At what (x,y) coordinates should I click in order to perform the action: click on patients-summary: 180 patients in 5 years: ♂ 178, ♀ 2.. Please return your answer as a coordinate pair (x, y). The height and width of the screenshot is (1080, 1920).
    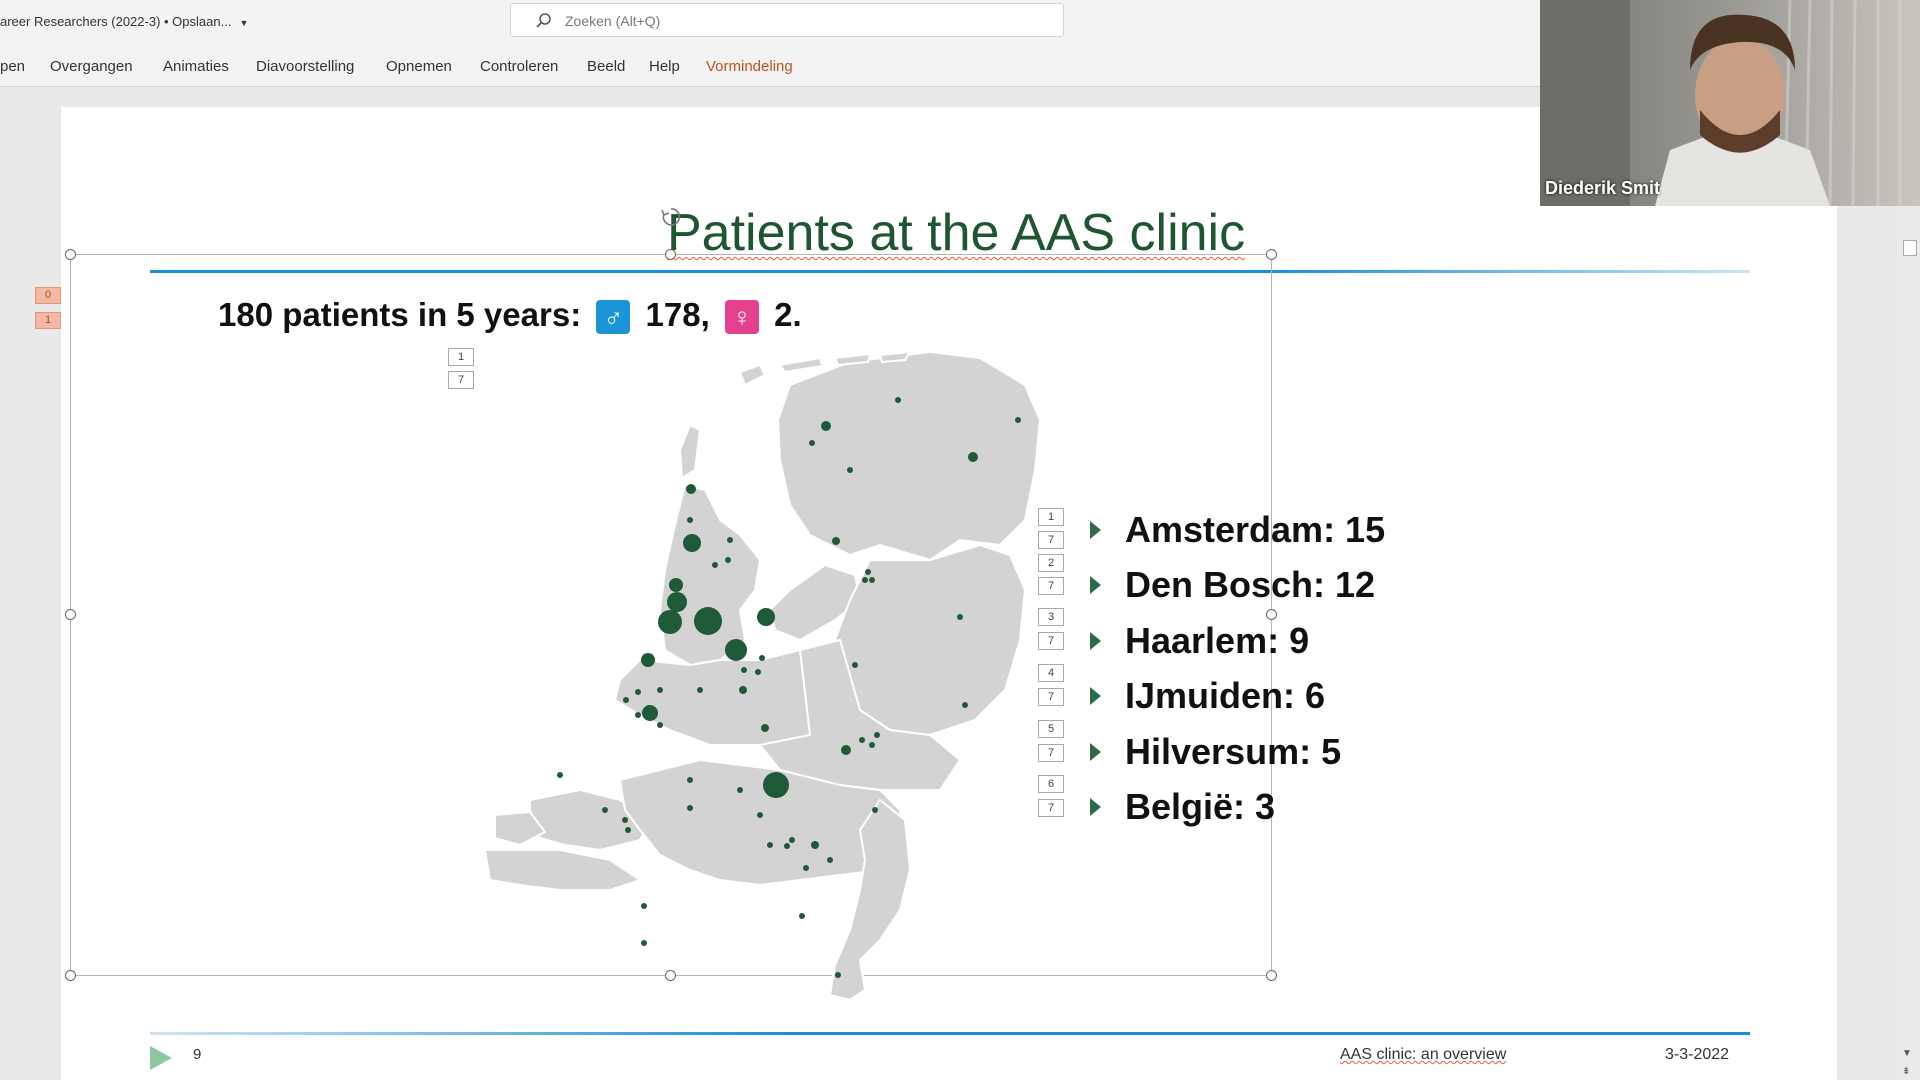
    Looking at the image, I should click on (510, 315).